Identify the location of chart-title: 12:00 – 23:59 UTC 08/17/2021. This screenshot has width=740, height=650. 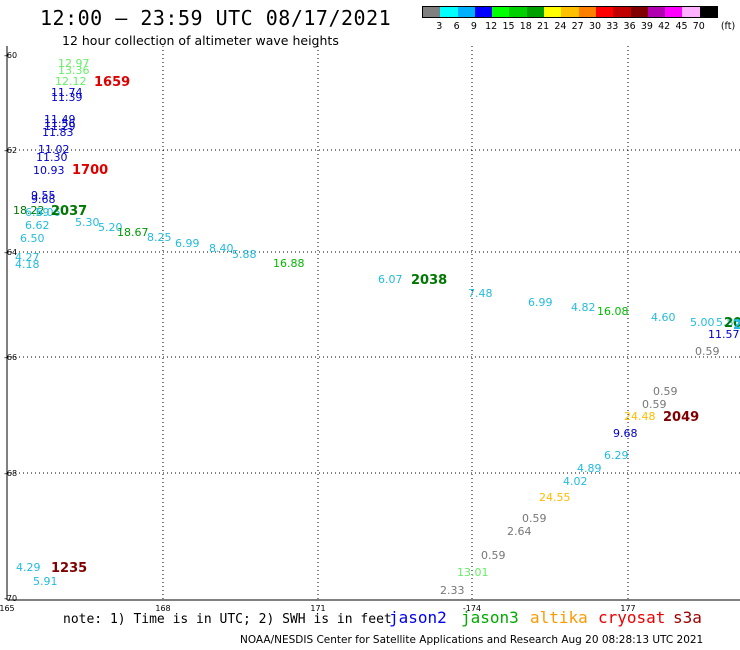
(216, 18).